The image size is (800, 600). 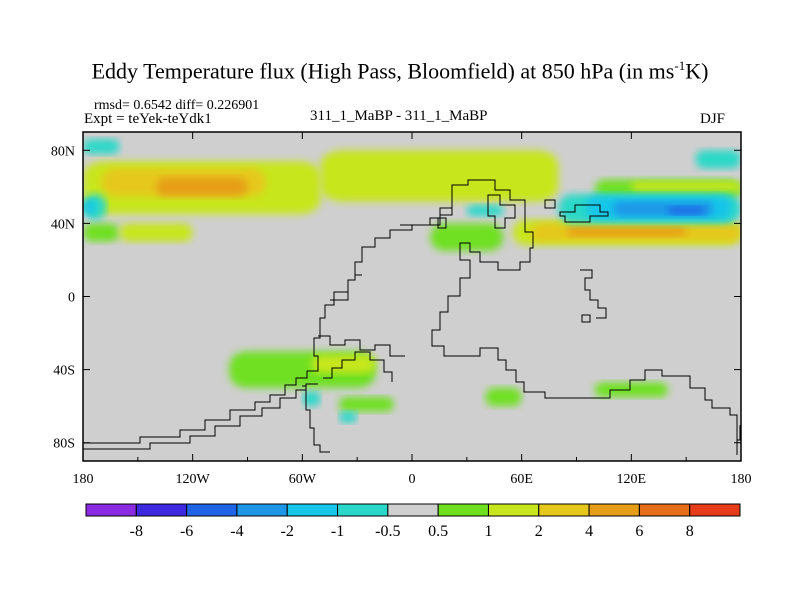 What do you see at coordinates (387, 531) in the screenshot?
I see `colorbar-label-5: -0.5` at bounding box center [387, 531].